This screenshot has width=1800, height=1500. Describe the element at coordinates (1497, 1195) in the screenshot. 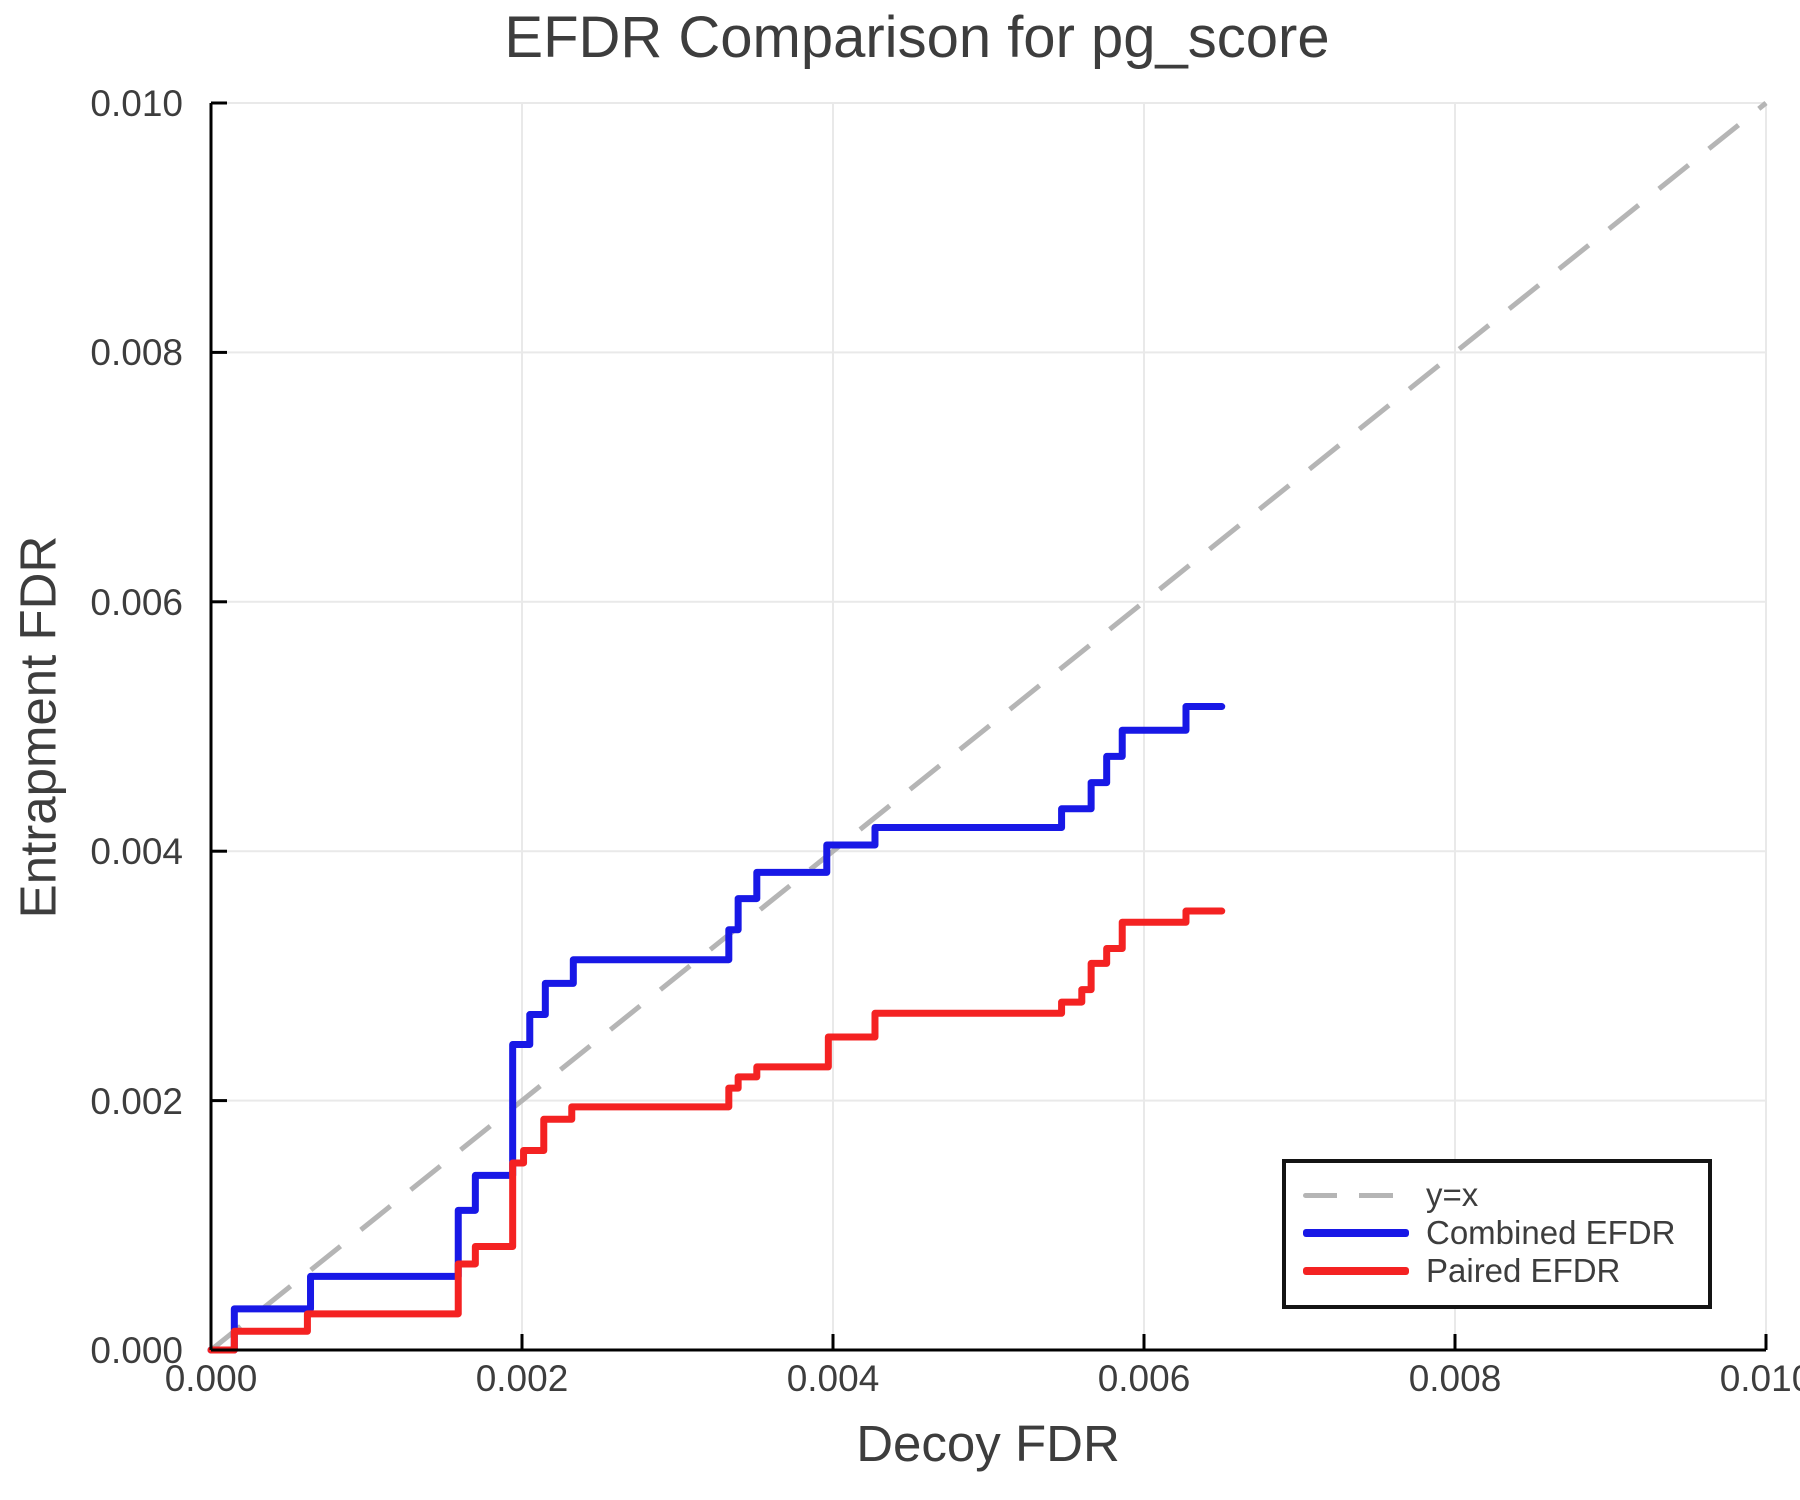

I see `legend-item-reference: y=x` at that location.